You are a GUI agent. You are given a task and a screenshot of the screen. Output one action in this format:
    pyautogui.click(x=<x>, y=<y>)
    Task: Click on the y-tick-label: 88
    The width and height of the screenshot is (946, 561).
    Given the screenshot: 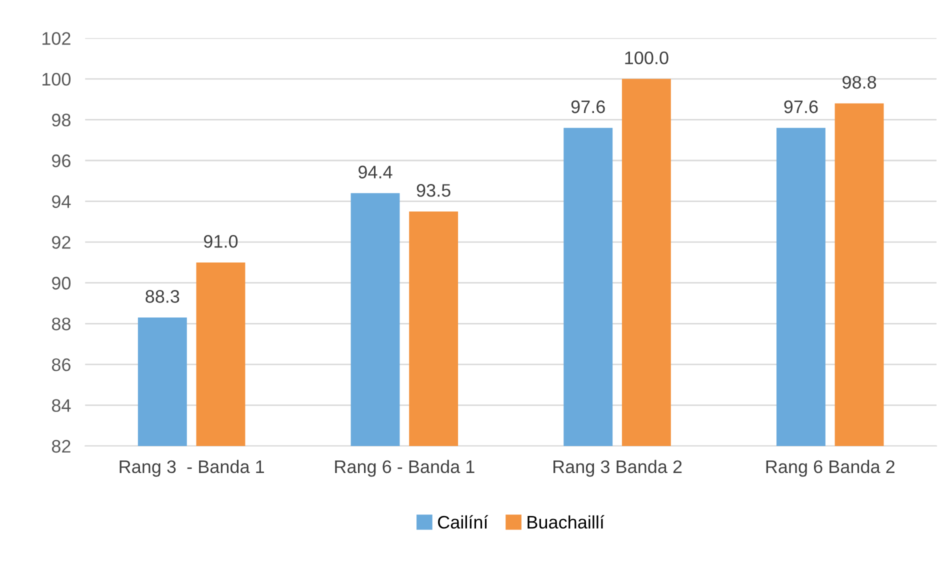 What is the action you would take?
    pyautogui.click(x=61, y=324)
    